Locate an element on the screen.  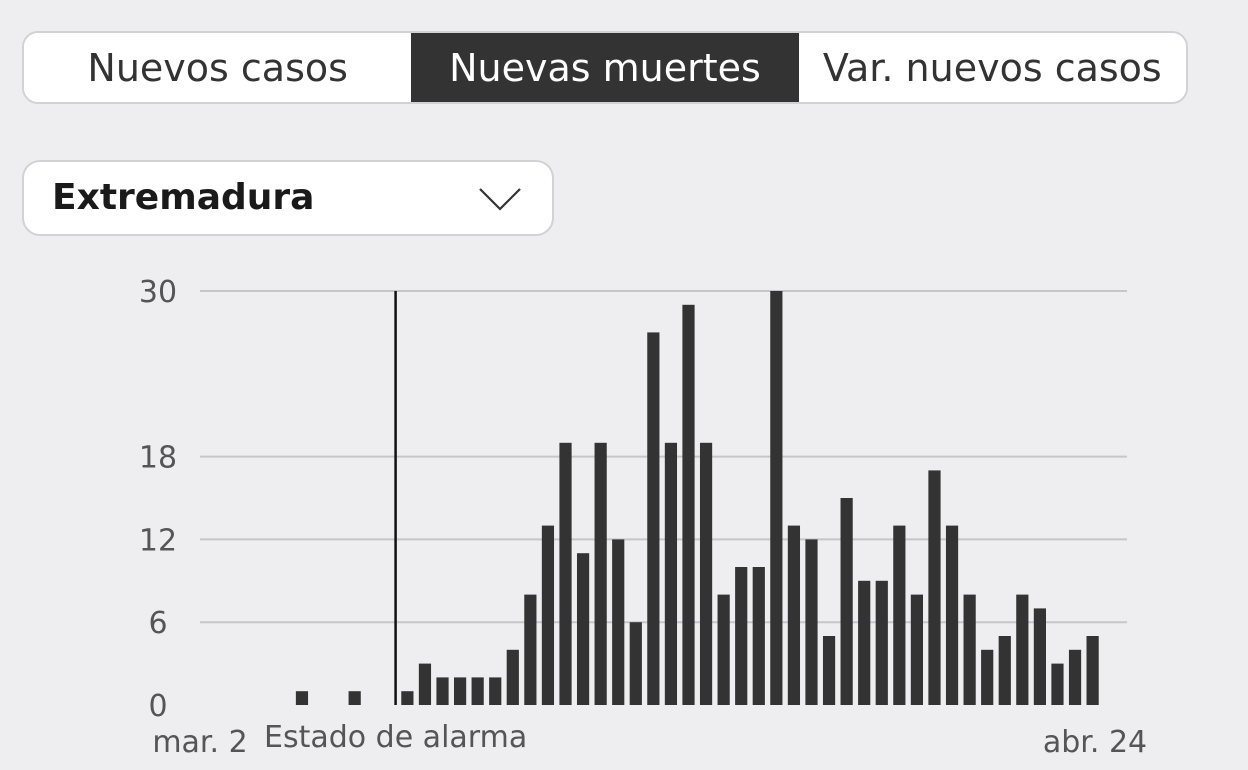
y-axis-ticks: 0 6 12 18 30 is located at coordinates (158, 499).